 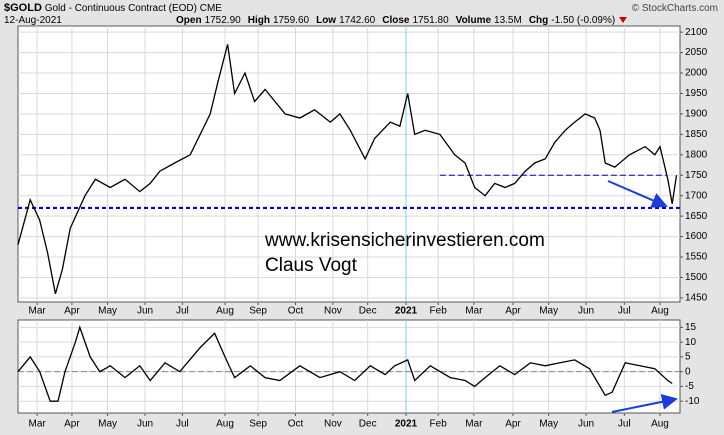 What do you see at coordinates (696, 277) in the screenshot?
I see `y-tick-label: 1500` at bounding box center [696, 277].